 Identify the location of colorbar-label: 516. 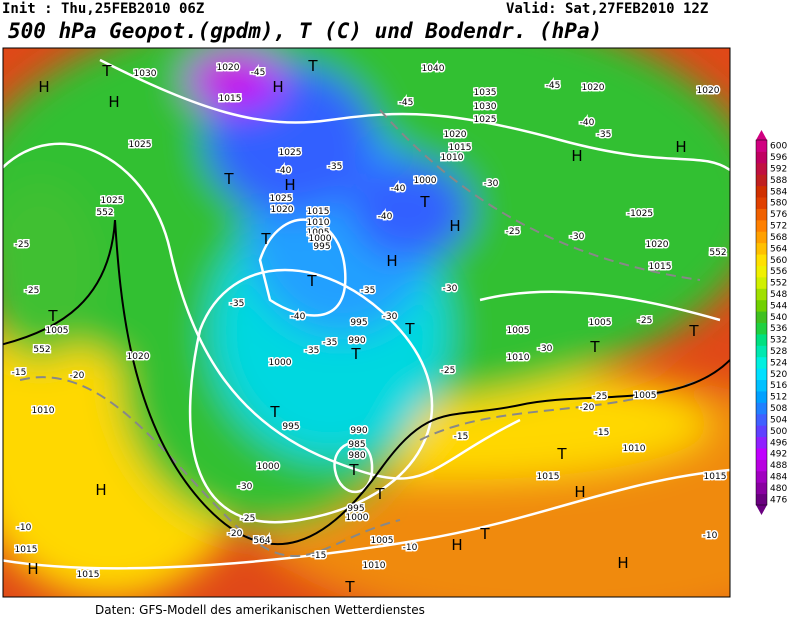
(778, 386).